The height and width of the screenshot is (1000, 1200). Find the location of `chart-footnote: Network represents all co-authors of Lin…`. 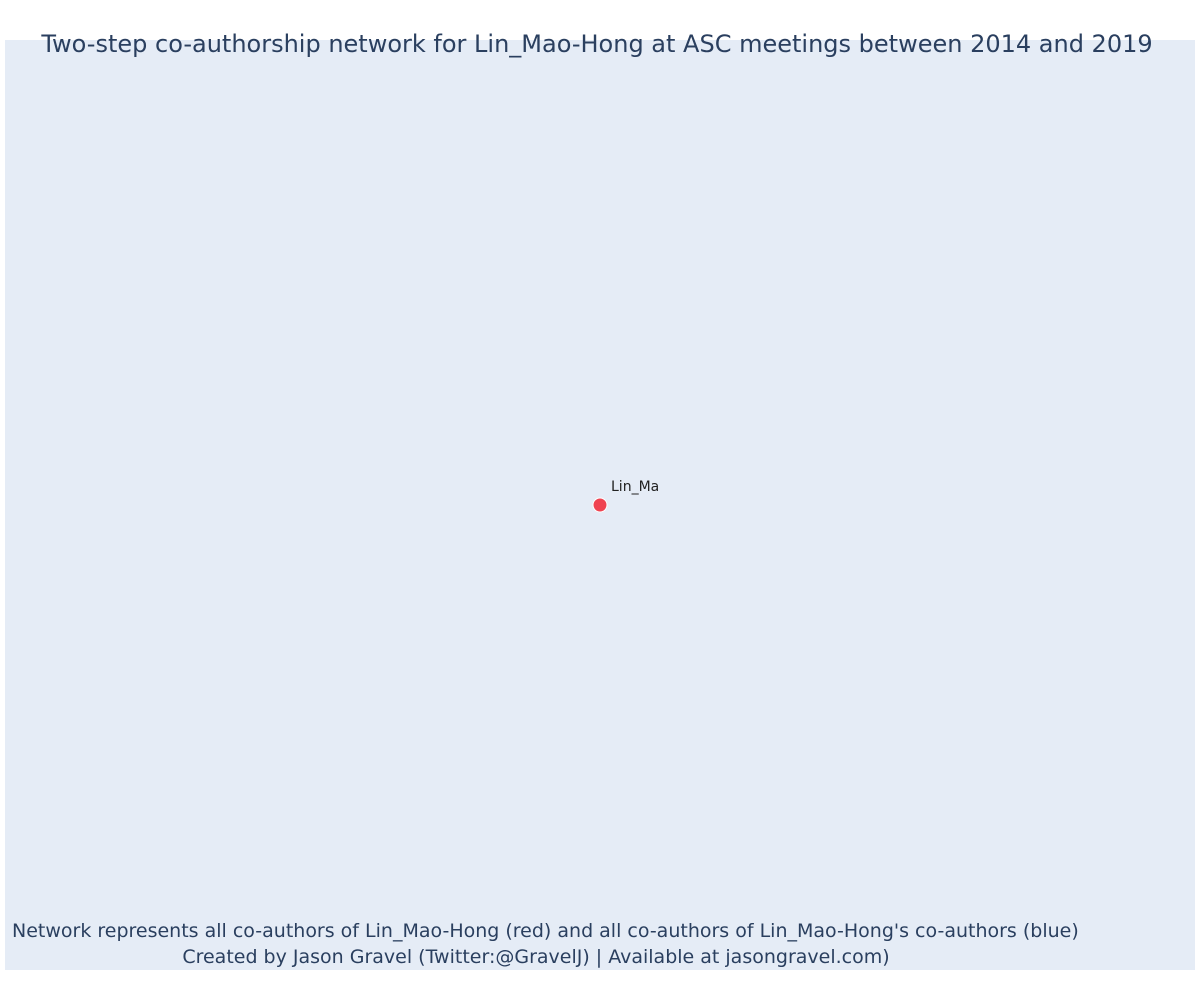

chart-footnote: Network represents all co-authors of Lin… is located at coordinates (545, 944).